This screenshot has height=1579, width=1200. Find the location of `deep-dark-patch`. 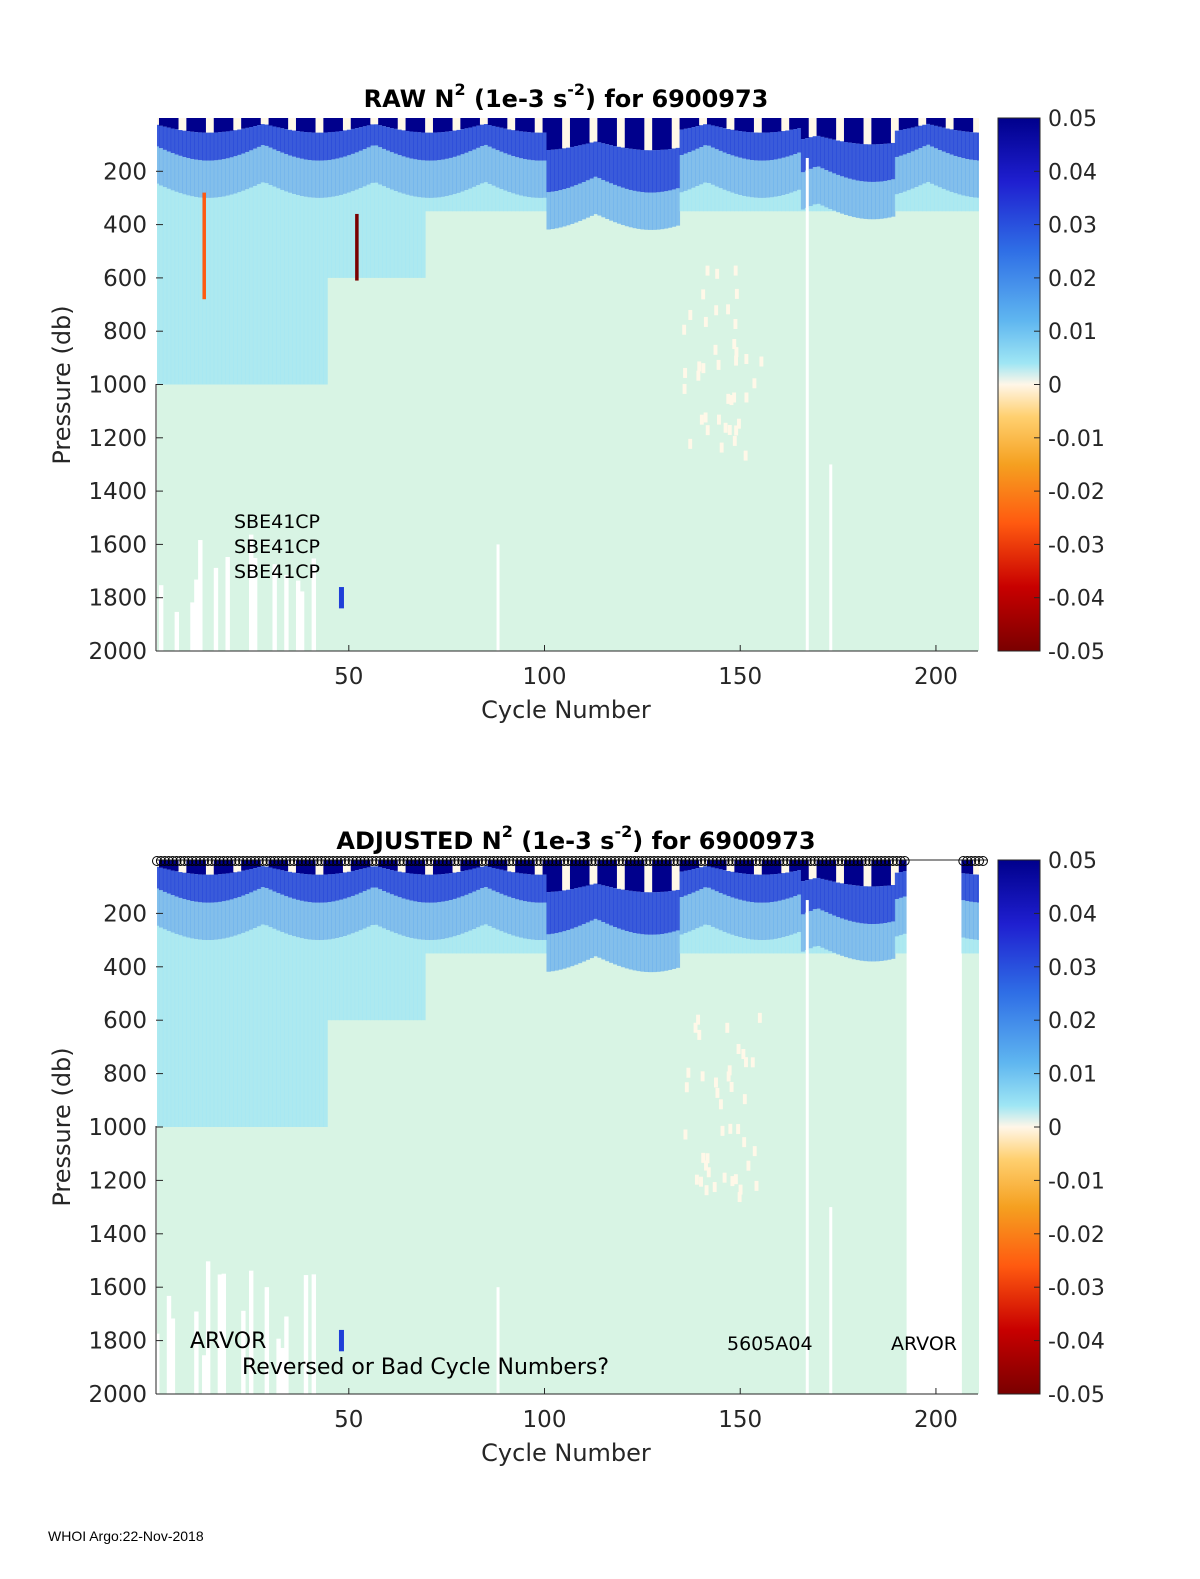

deep-dark-patch is located at coordinates (341, 1340).